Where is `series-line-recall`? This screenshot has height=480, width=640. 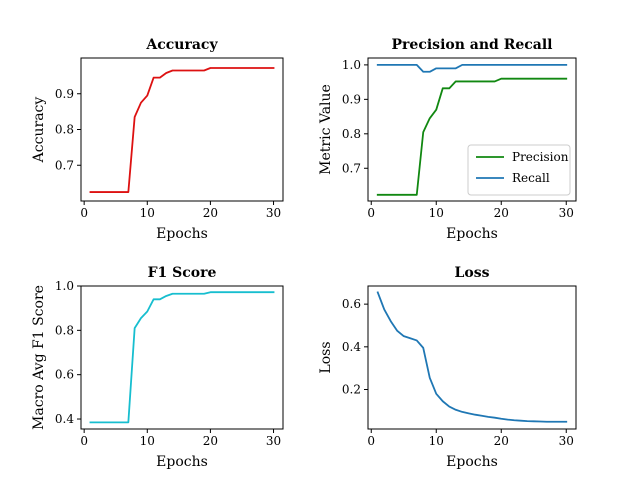 series-line-recall is located at coordinates (472, 68).